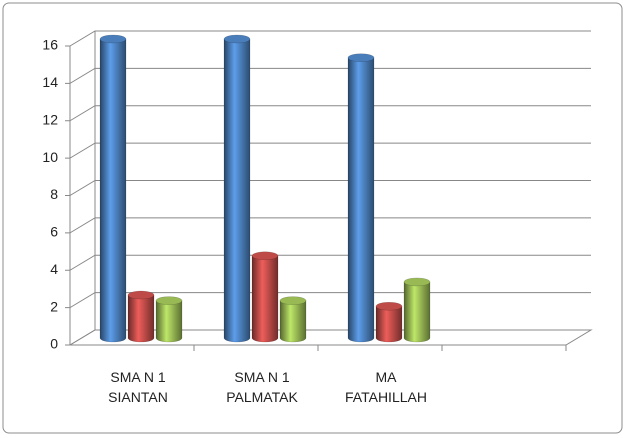 The width and height of the screenshot is (626, 438). I want to click on x-tick-label: MA FATAHILLAH, so click(386, 387).